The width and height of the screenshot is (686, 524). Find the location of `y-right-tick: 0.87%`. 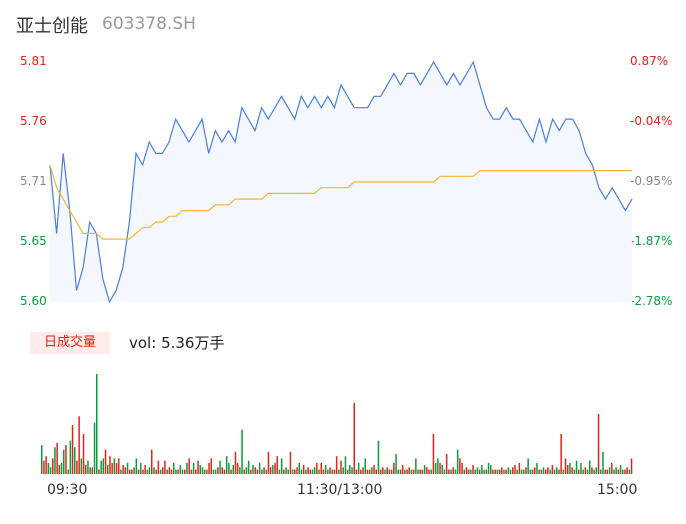

y-right-tick: 0.87% is located at coordinates (649, 61).